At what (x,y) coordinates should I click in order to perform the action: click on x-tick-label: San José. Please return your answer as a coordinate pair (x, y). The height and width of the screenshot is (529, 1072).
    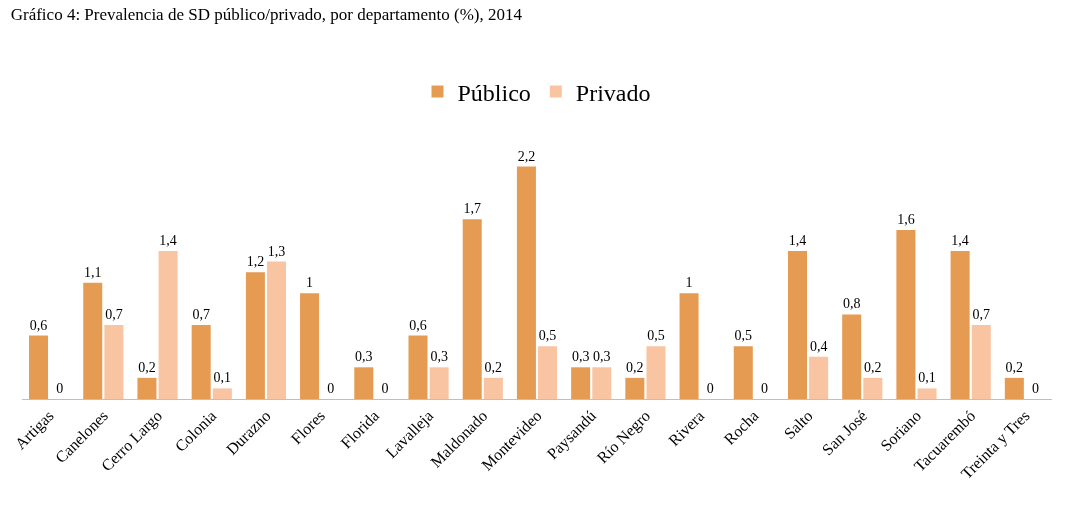
    Looking at the image, I should click on (844, 432).